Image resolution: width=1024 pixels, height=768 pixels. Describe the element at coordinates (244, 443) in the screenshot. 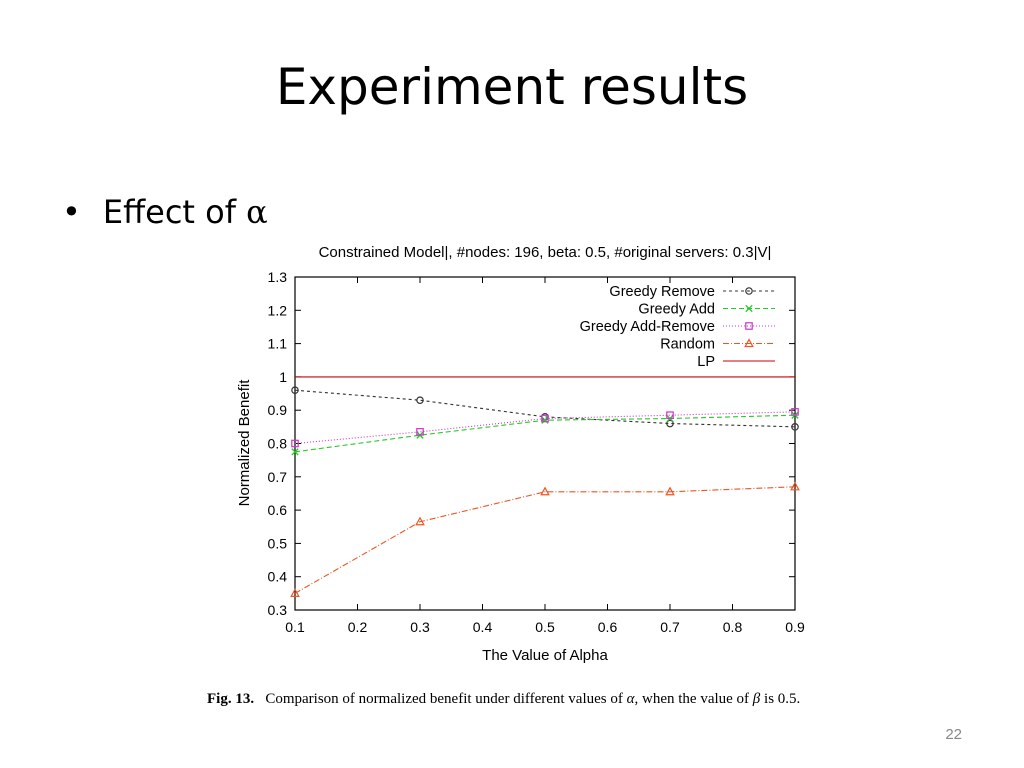

I see `y-axis-label: Normalized Benefit` at that location.